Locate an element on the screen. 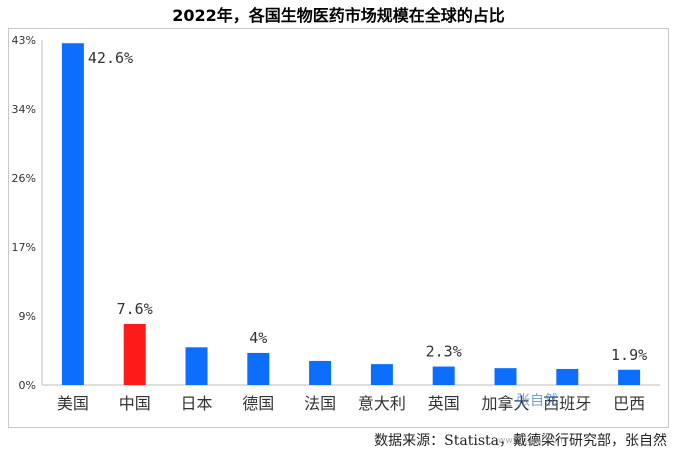 The height and width of the screenshot is (451, 677). x-tick-label: 德国 is located at coordinates (258, 403).